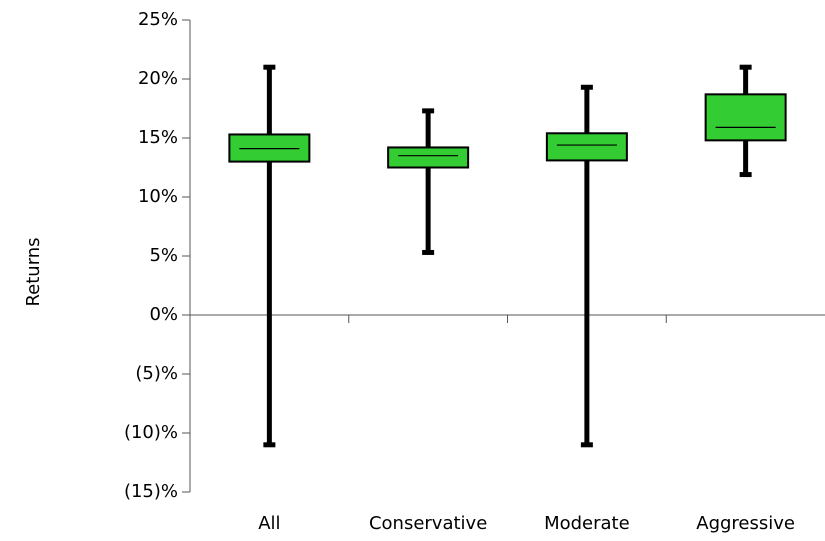 This screenshot has width=825, height=541. Describe the element at coordinates (163, 255) in the screenshot. I see `y-tick-label: 5%` at that location.